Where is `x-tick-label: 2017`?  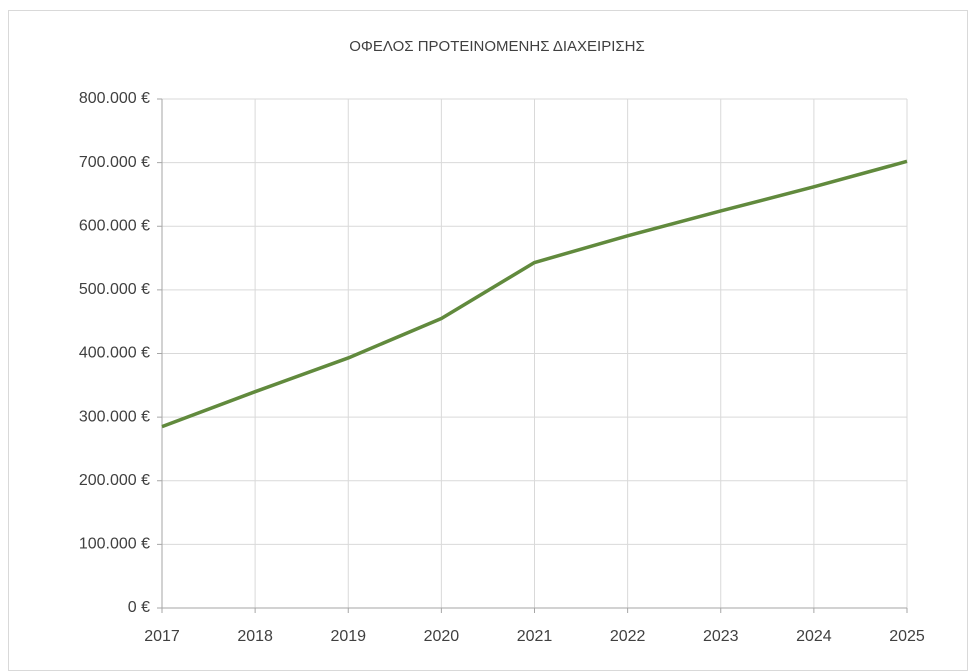
x-tick-label: 2017 is located at coordinates (162, 636).